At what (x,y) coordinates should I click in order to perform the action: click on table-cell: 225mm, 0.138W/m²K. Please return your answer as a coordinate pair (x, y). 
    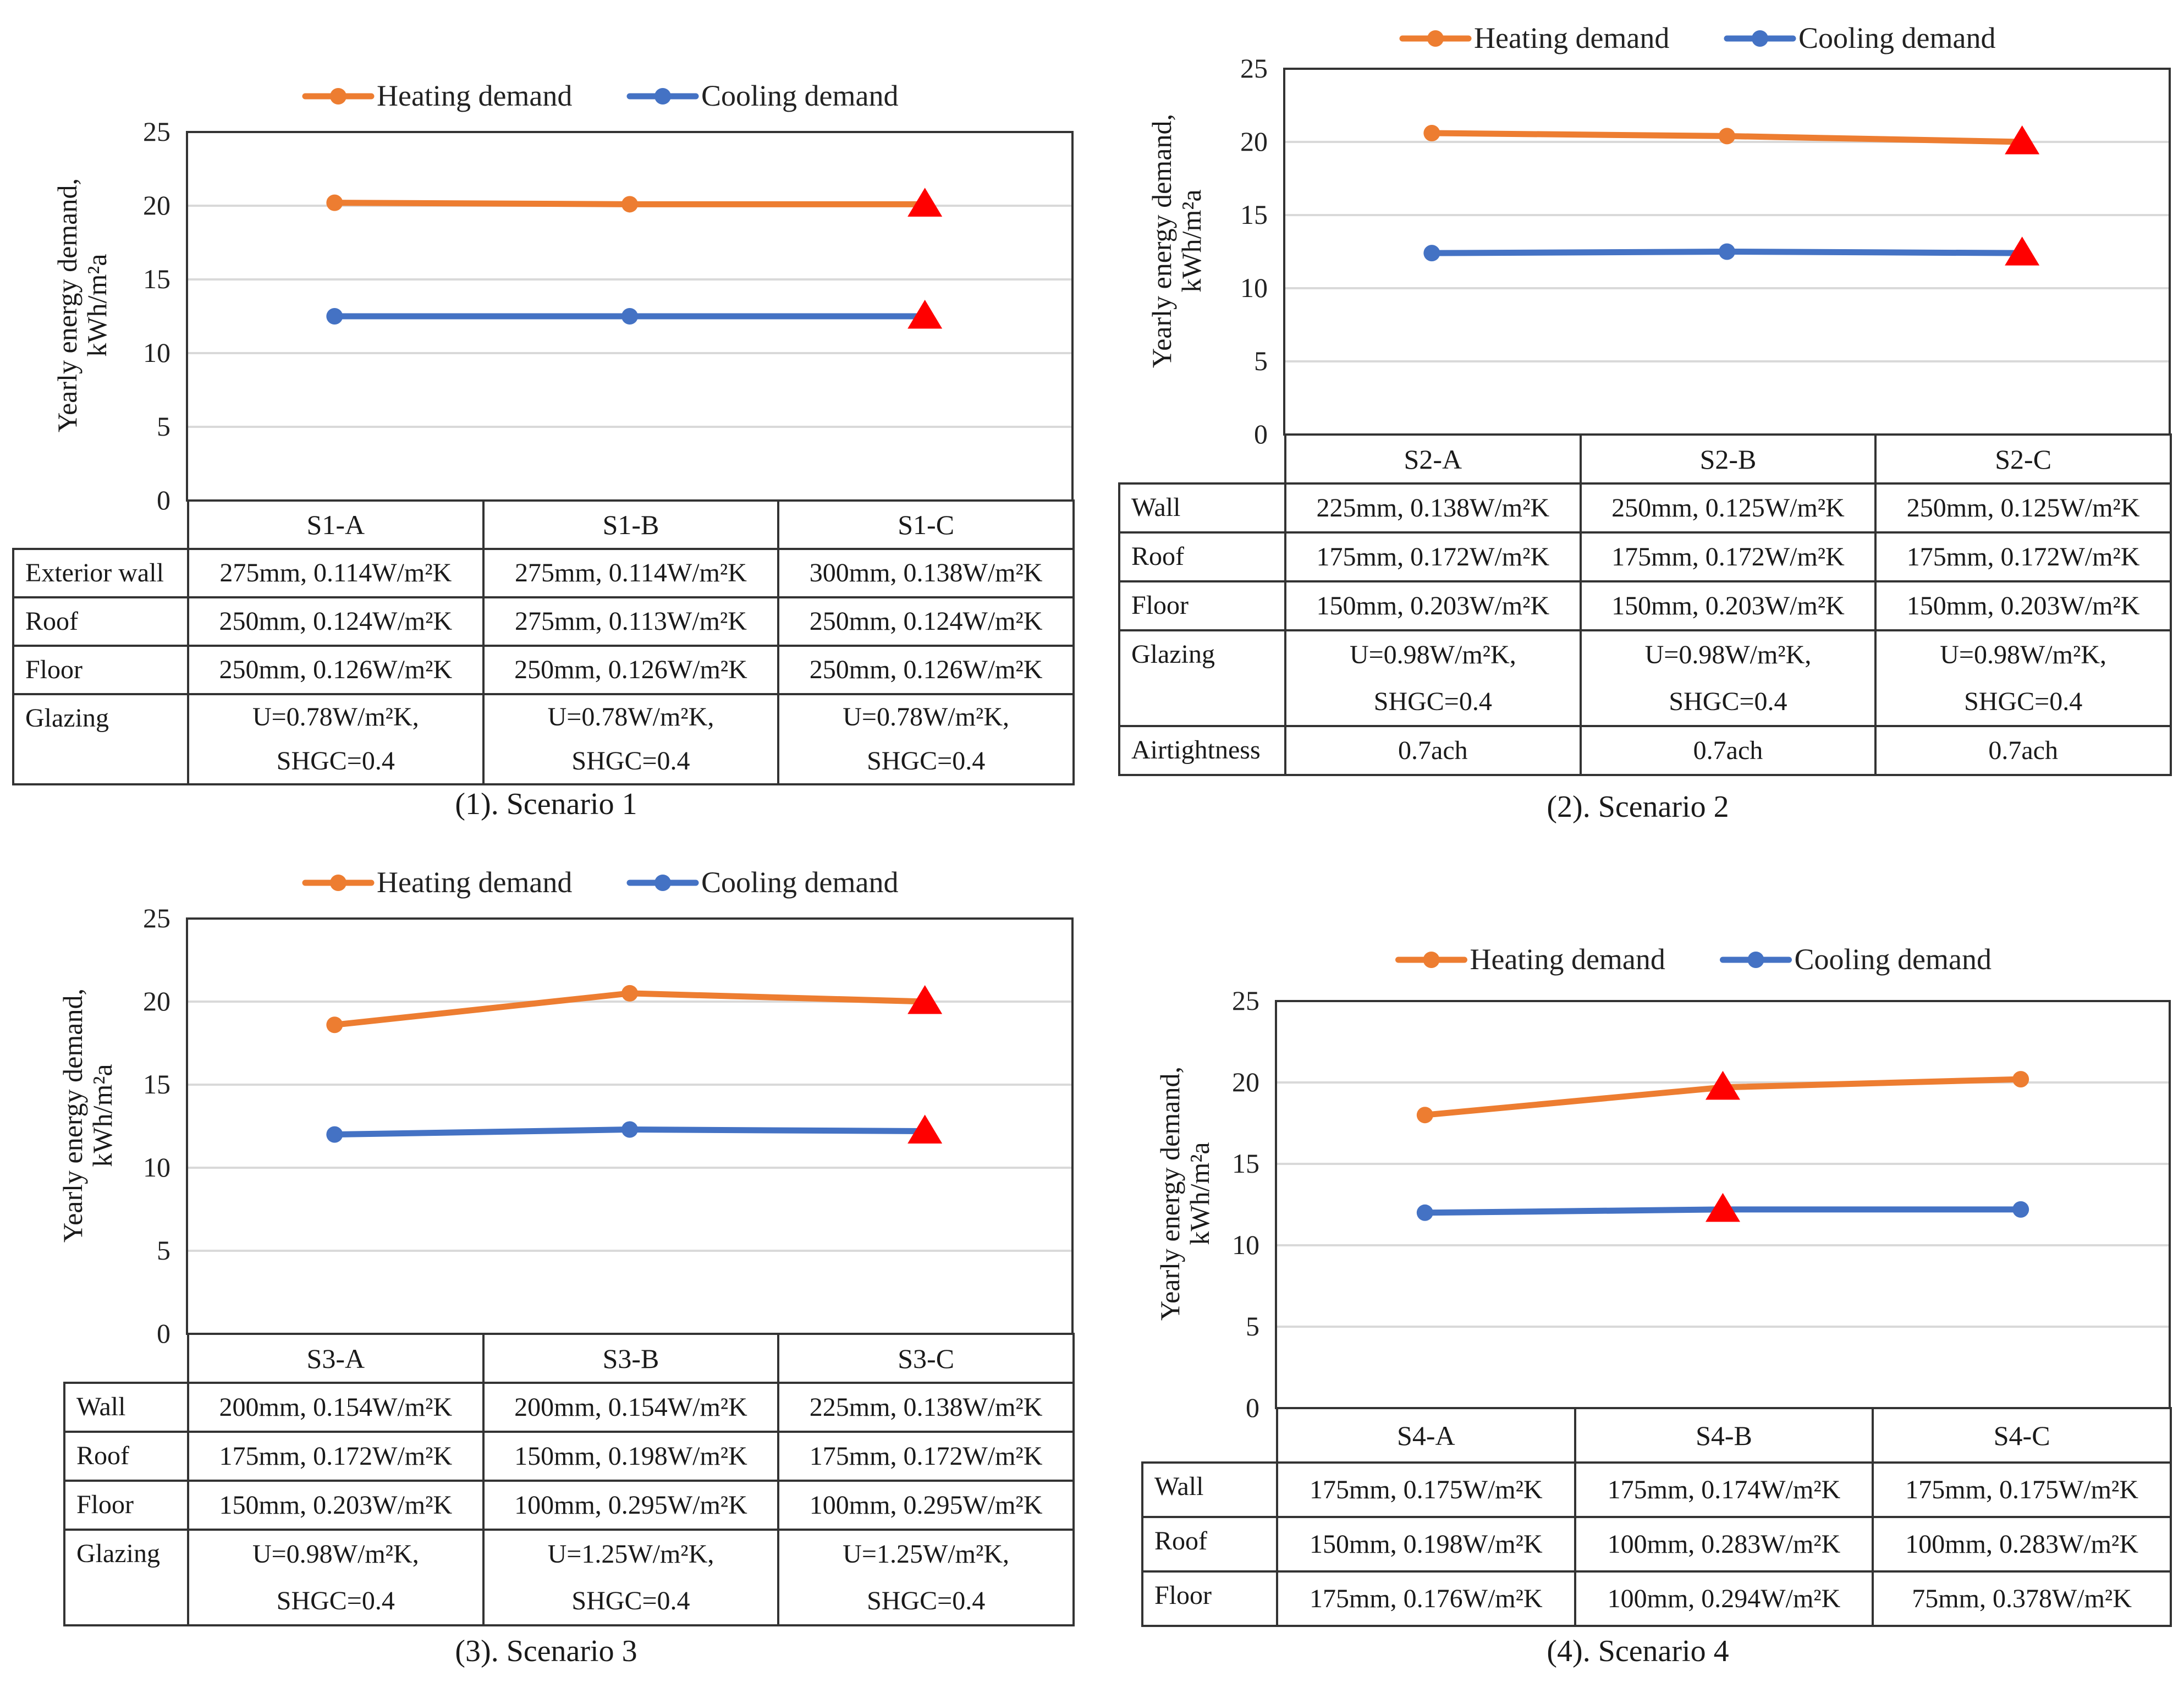
    Looking at the image, I should click on (926, 1407).